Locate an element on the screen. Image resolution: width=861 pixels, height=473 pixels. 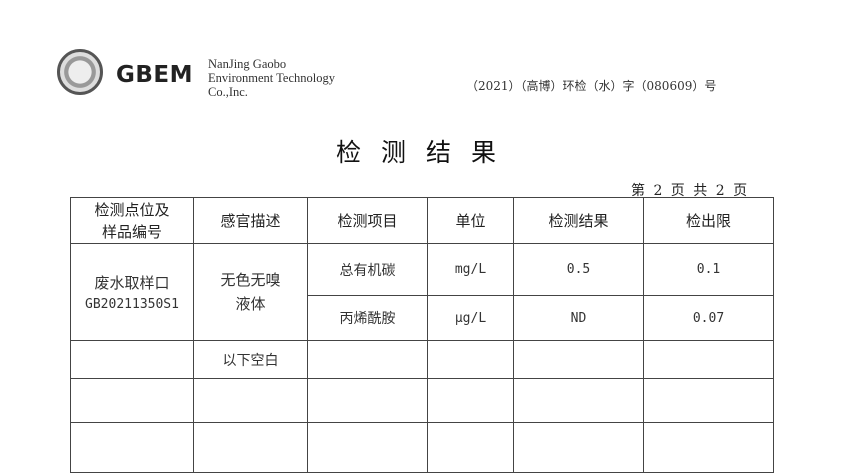
brand-name: GBEM is located at coordinates (155, 75).